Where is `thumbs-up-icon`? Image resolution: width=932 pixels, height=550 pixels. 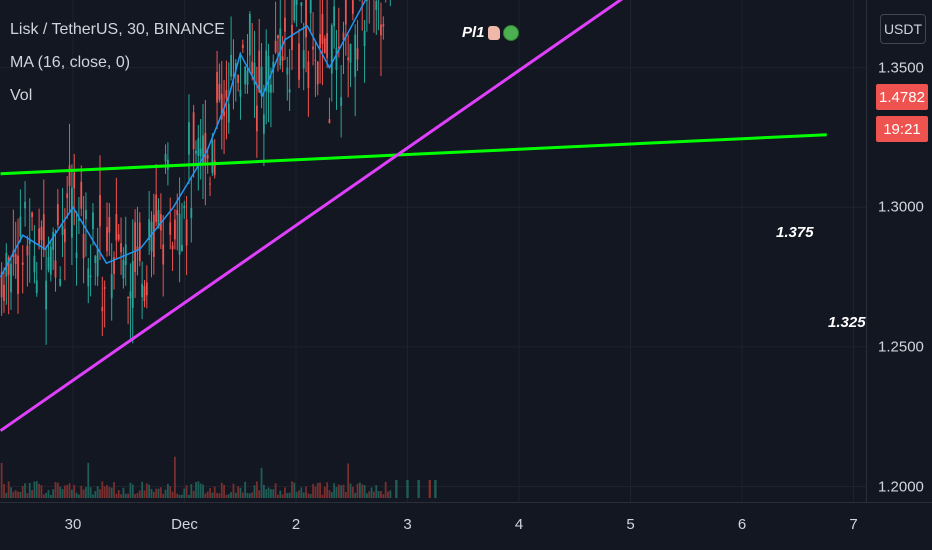 thumbs-up-icon is located at coordinates (493, 32).